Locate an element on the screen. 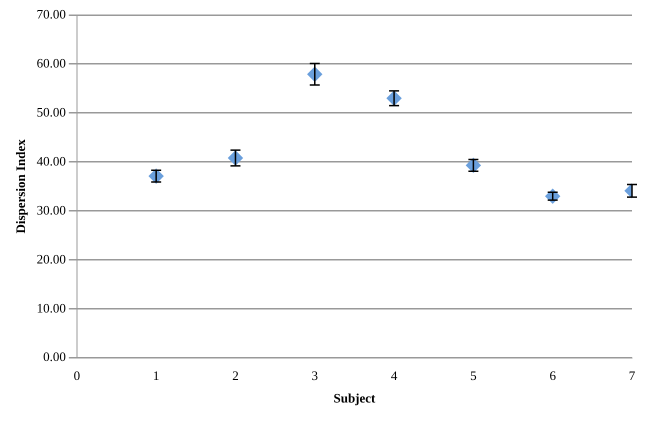 The width and height of the screenshot is (647, 421). x-tick-label: 5 is located at coordinates (473, 376).